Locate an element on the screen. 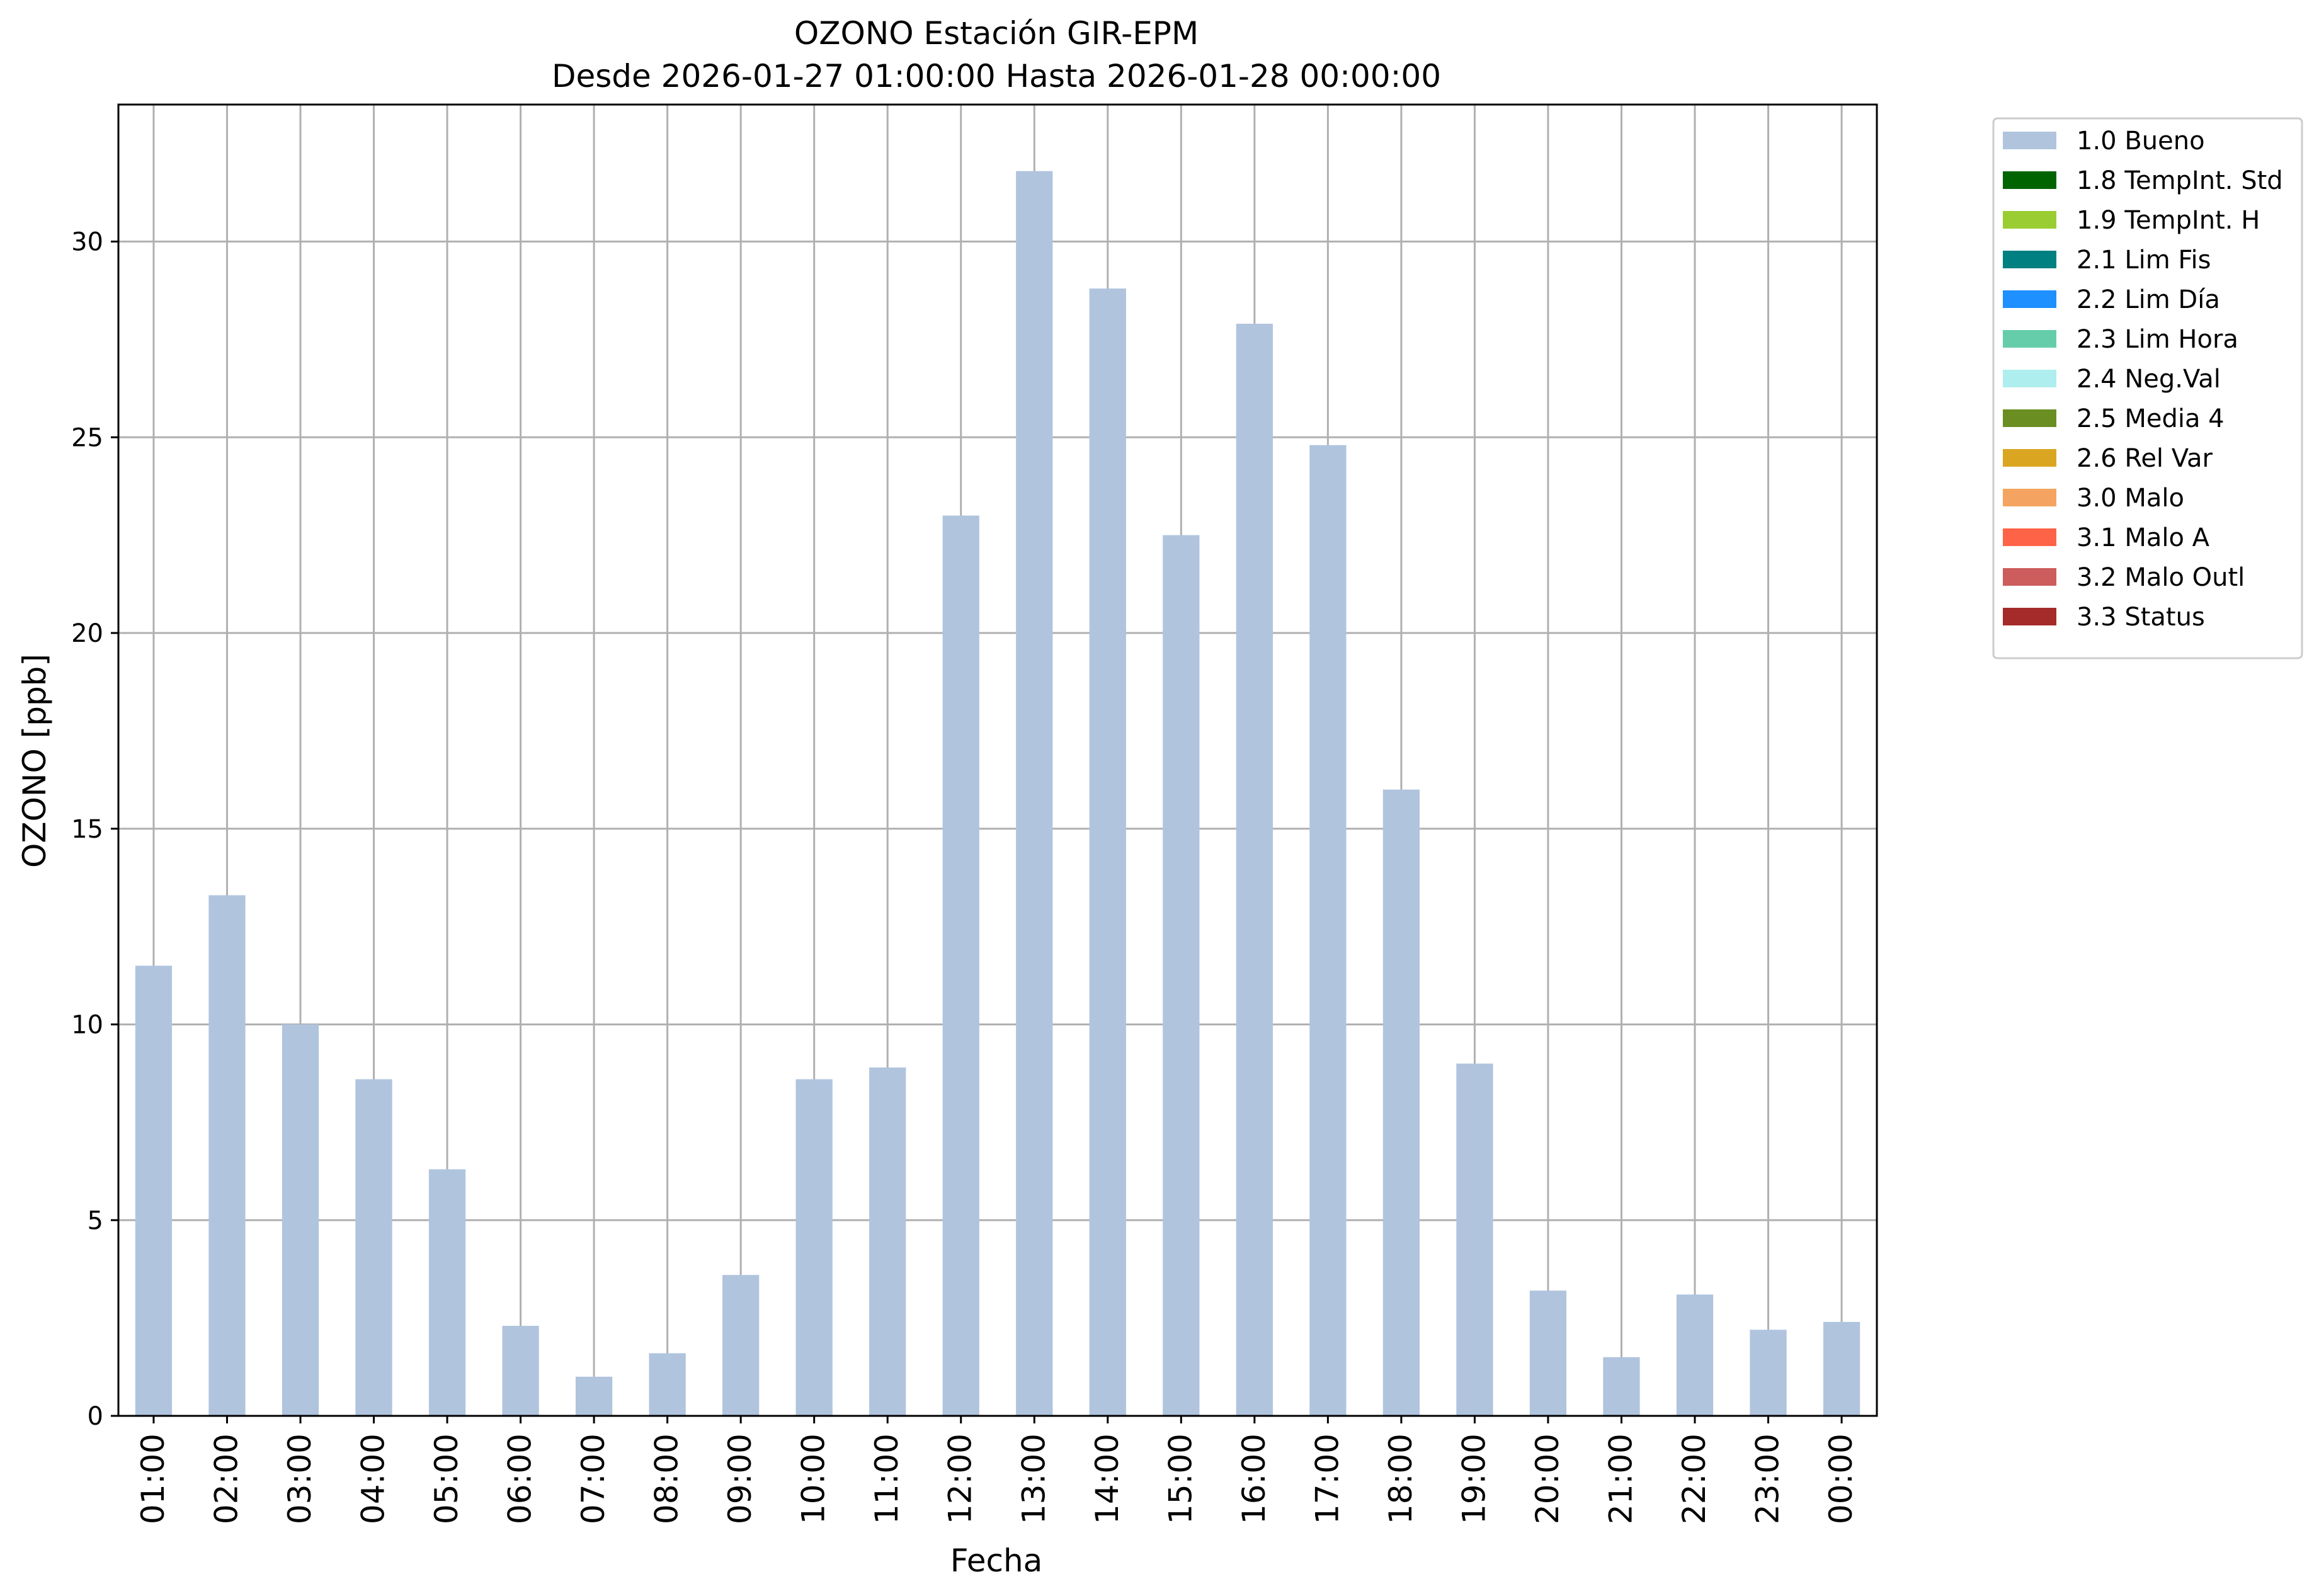  x-tick-label: 05:00 is located at coordinates (446, 1479).